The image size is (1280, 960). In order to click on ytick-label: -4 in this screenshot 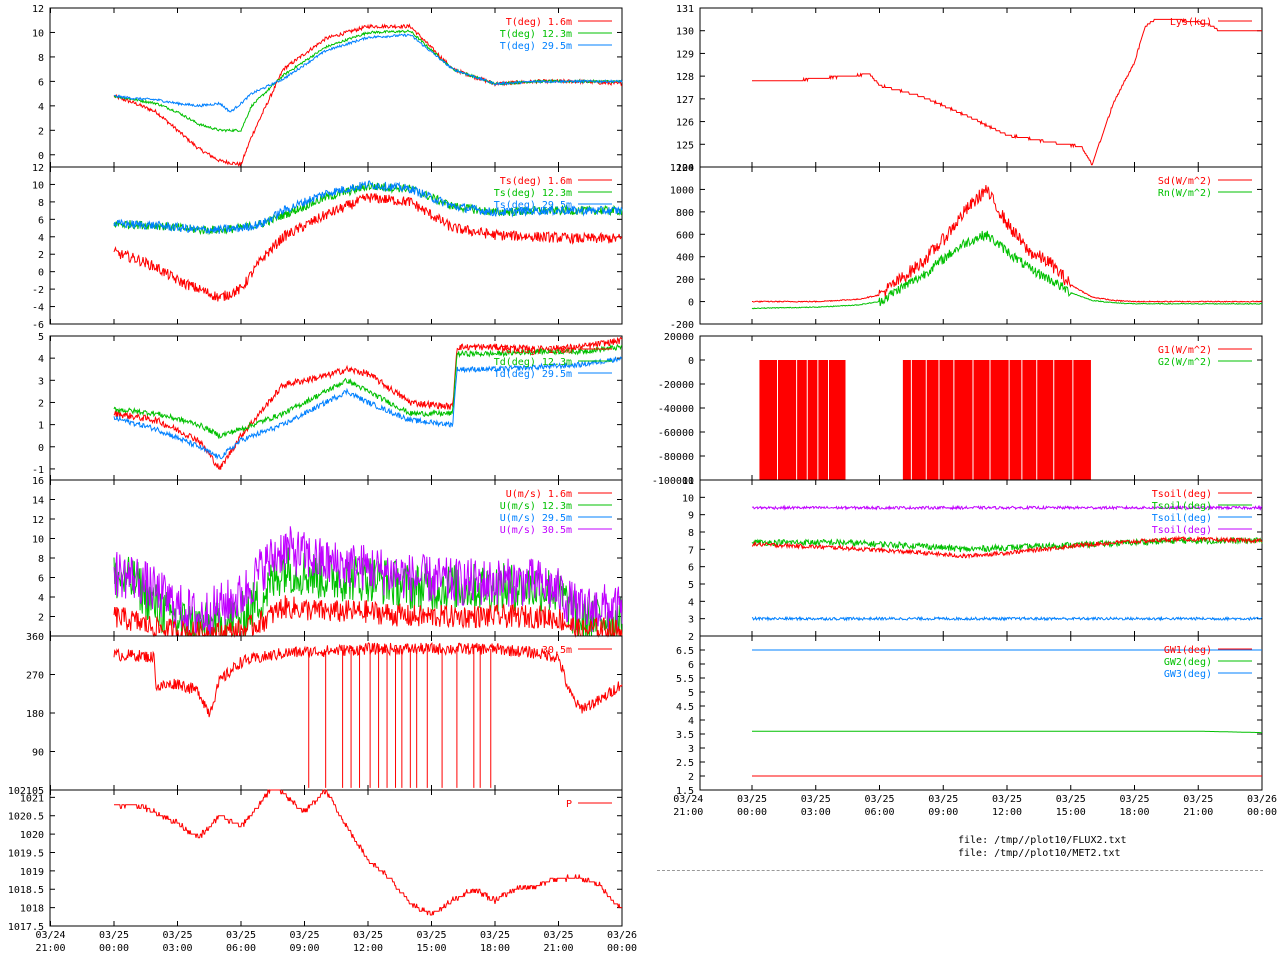, I will do `click(38, 308)`.